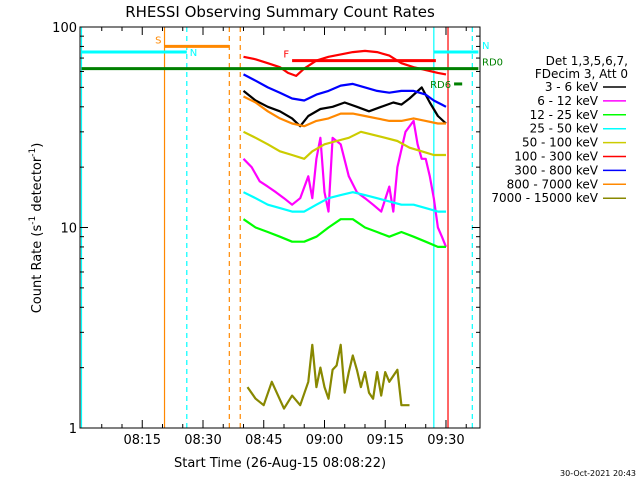  What do you see at coordinates (37, 145) in the screenshot?
I see `y-axis-label-end: )` at bounding box center [37, 145].